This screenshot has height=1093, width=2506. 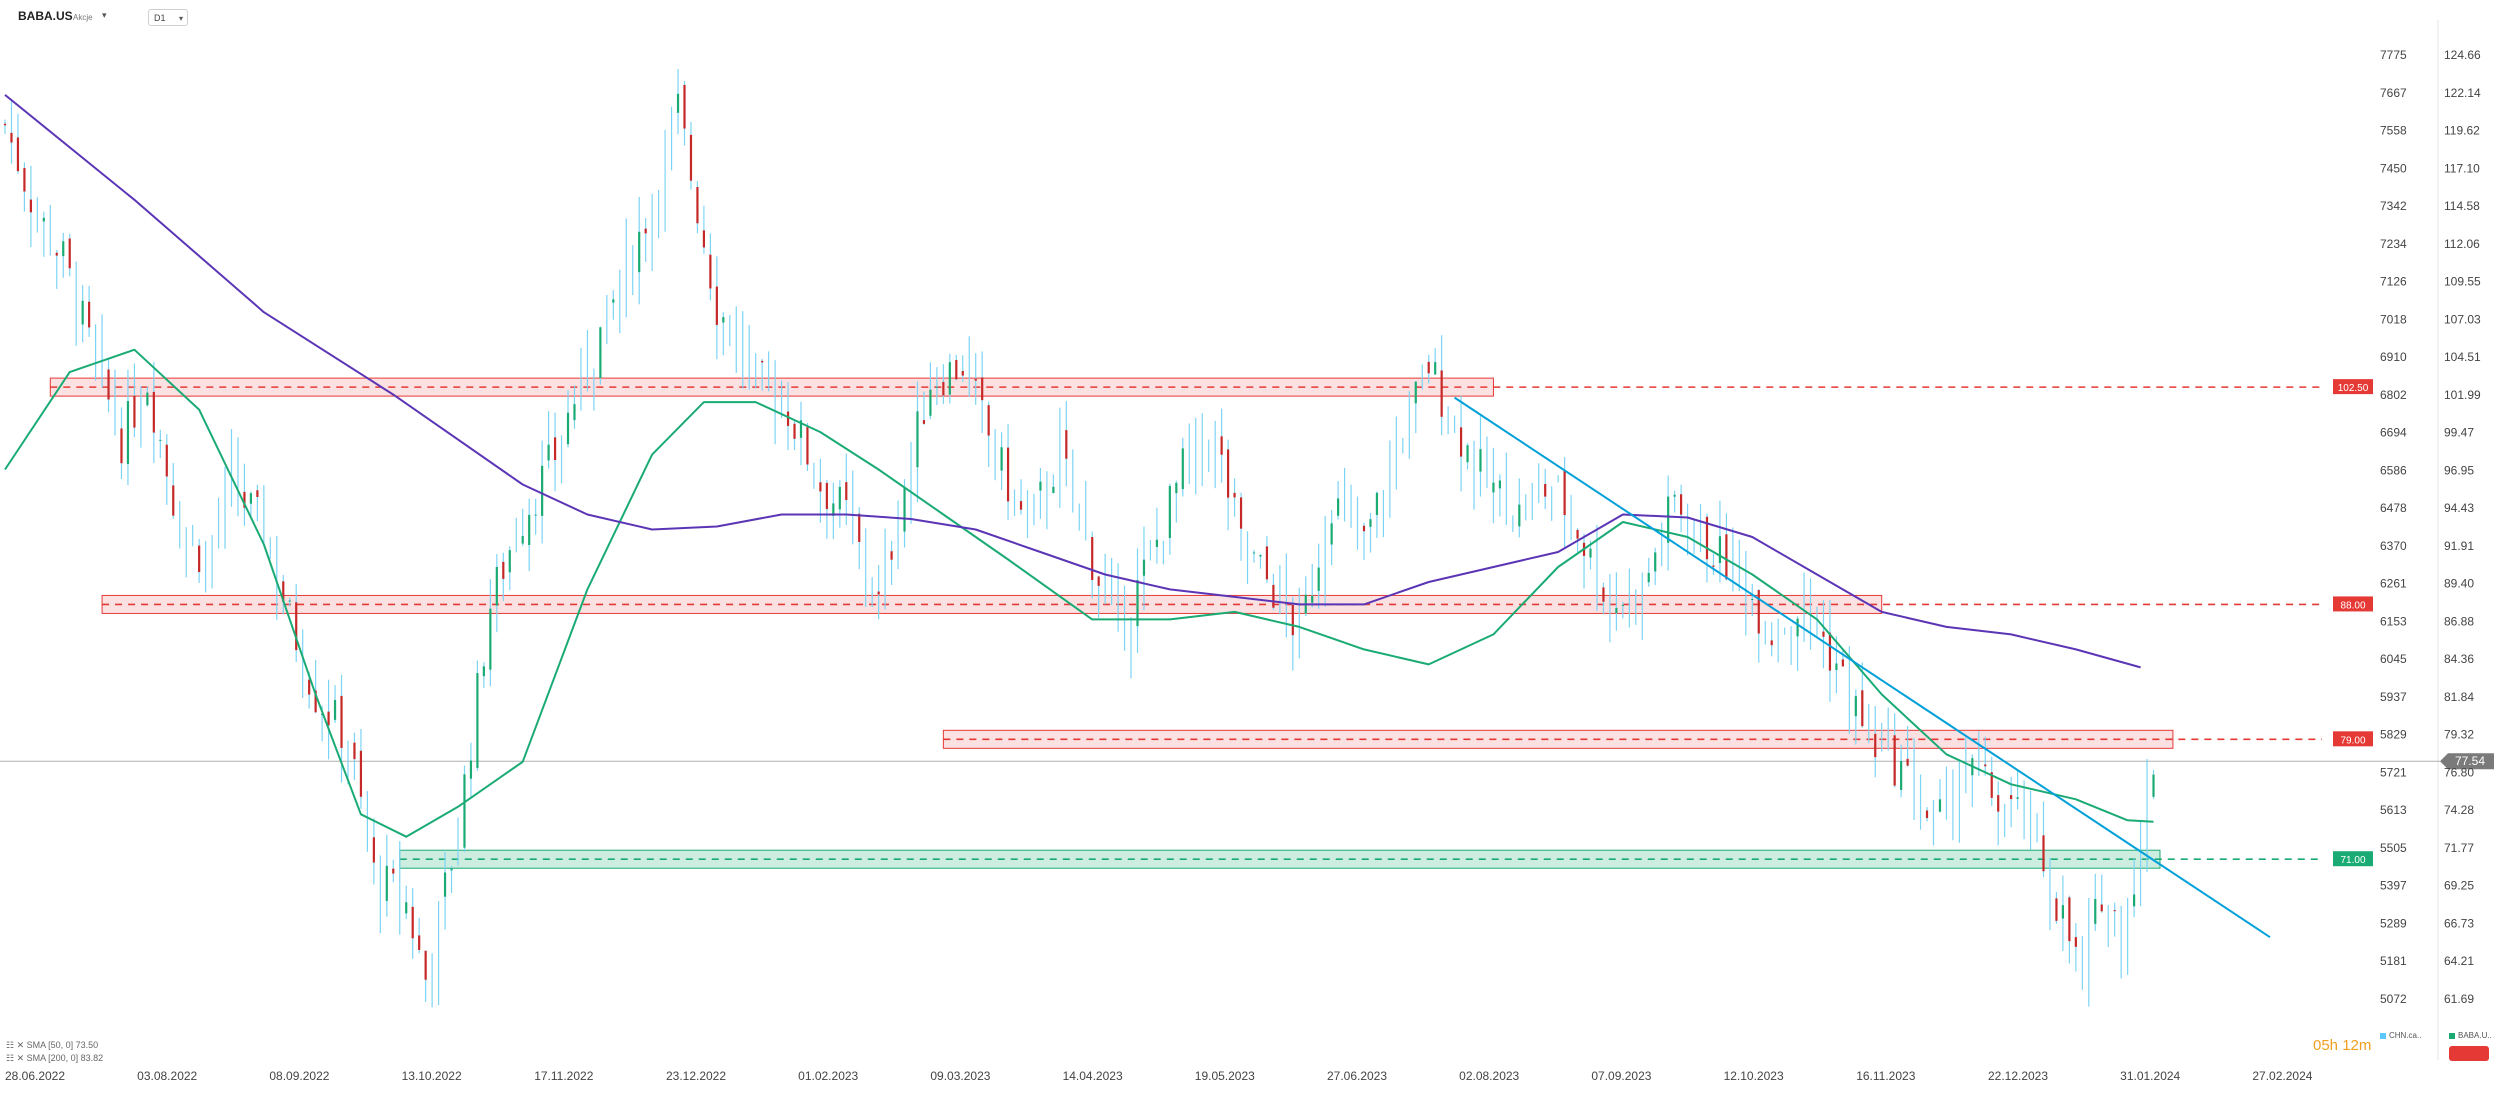 What do you see at coordinates (2393, 93) in the screenshot?
I see `y-tick-label-left: 7667` at bounding box center [2393, 93].